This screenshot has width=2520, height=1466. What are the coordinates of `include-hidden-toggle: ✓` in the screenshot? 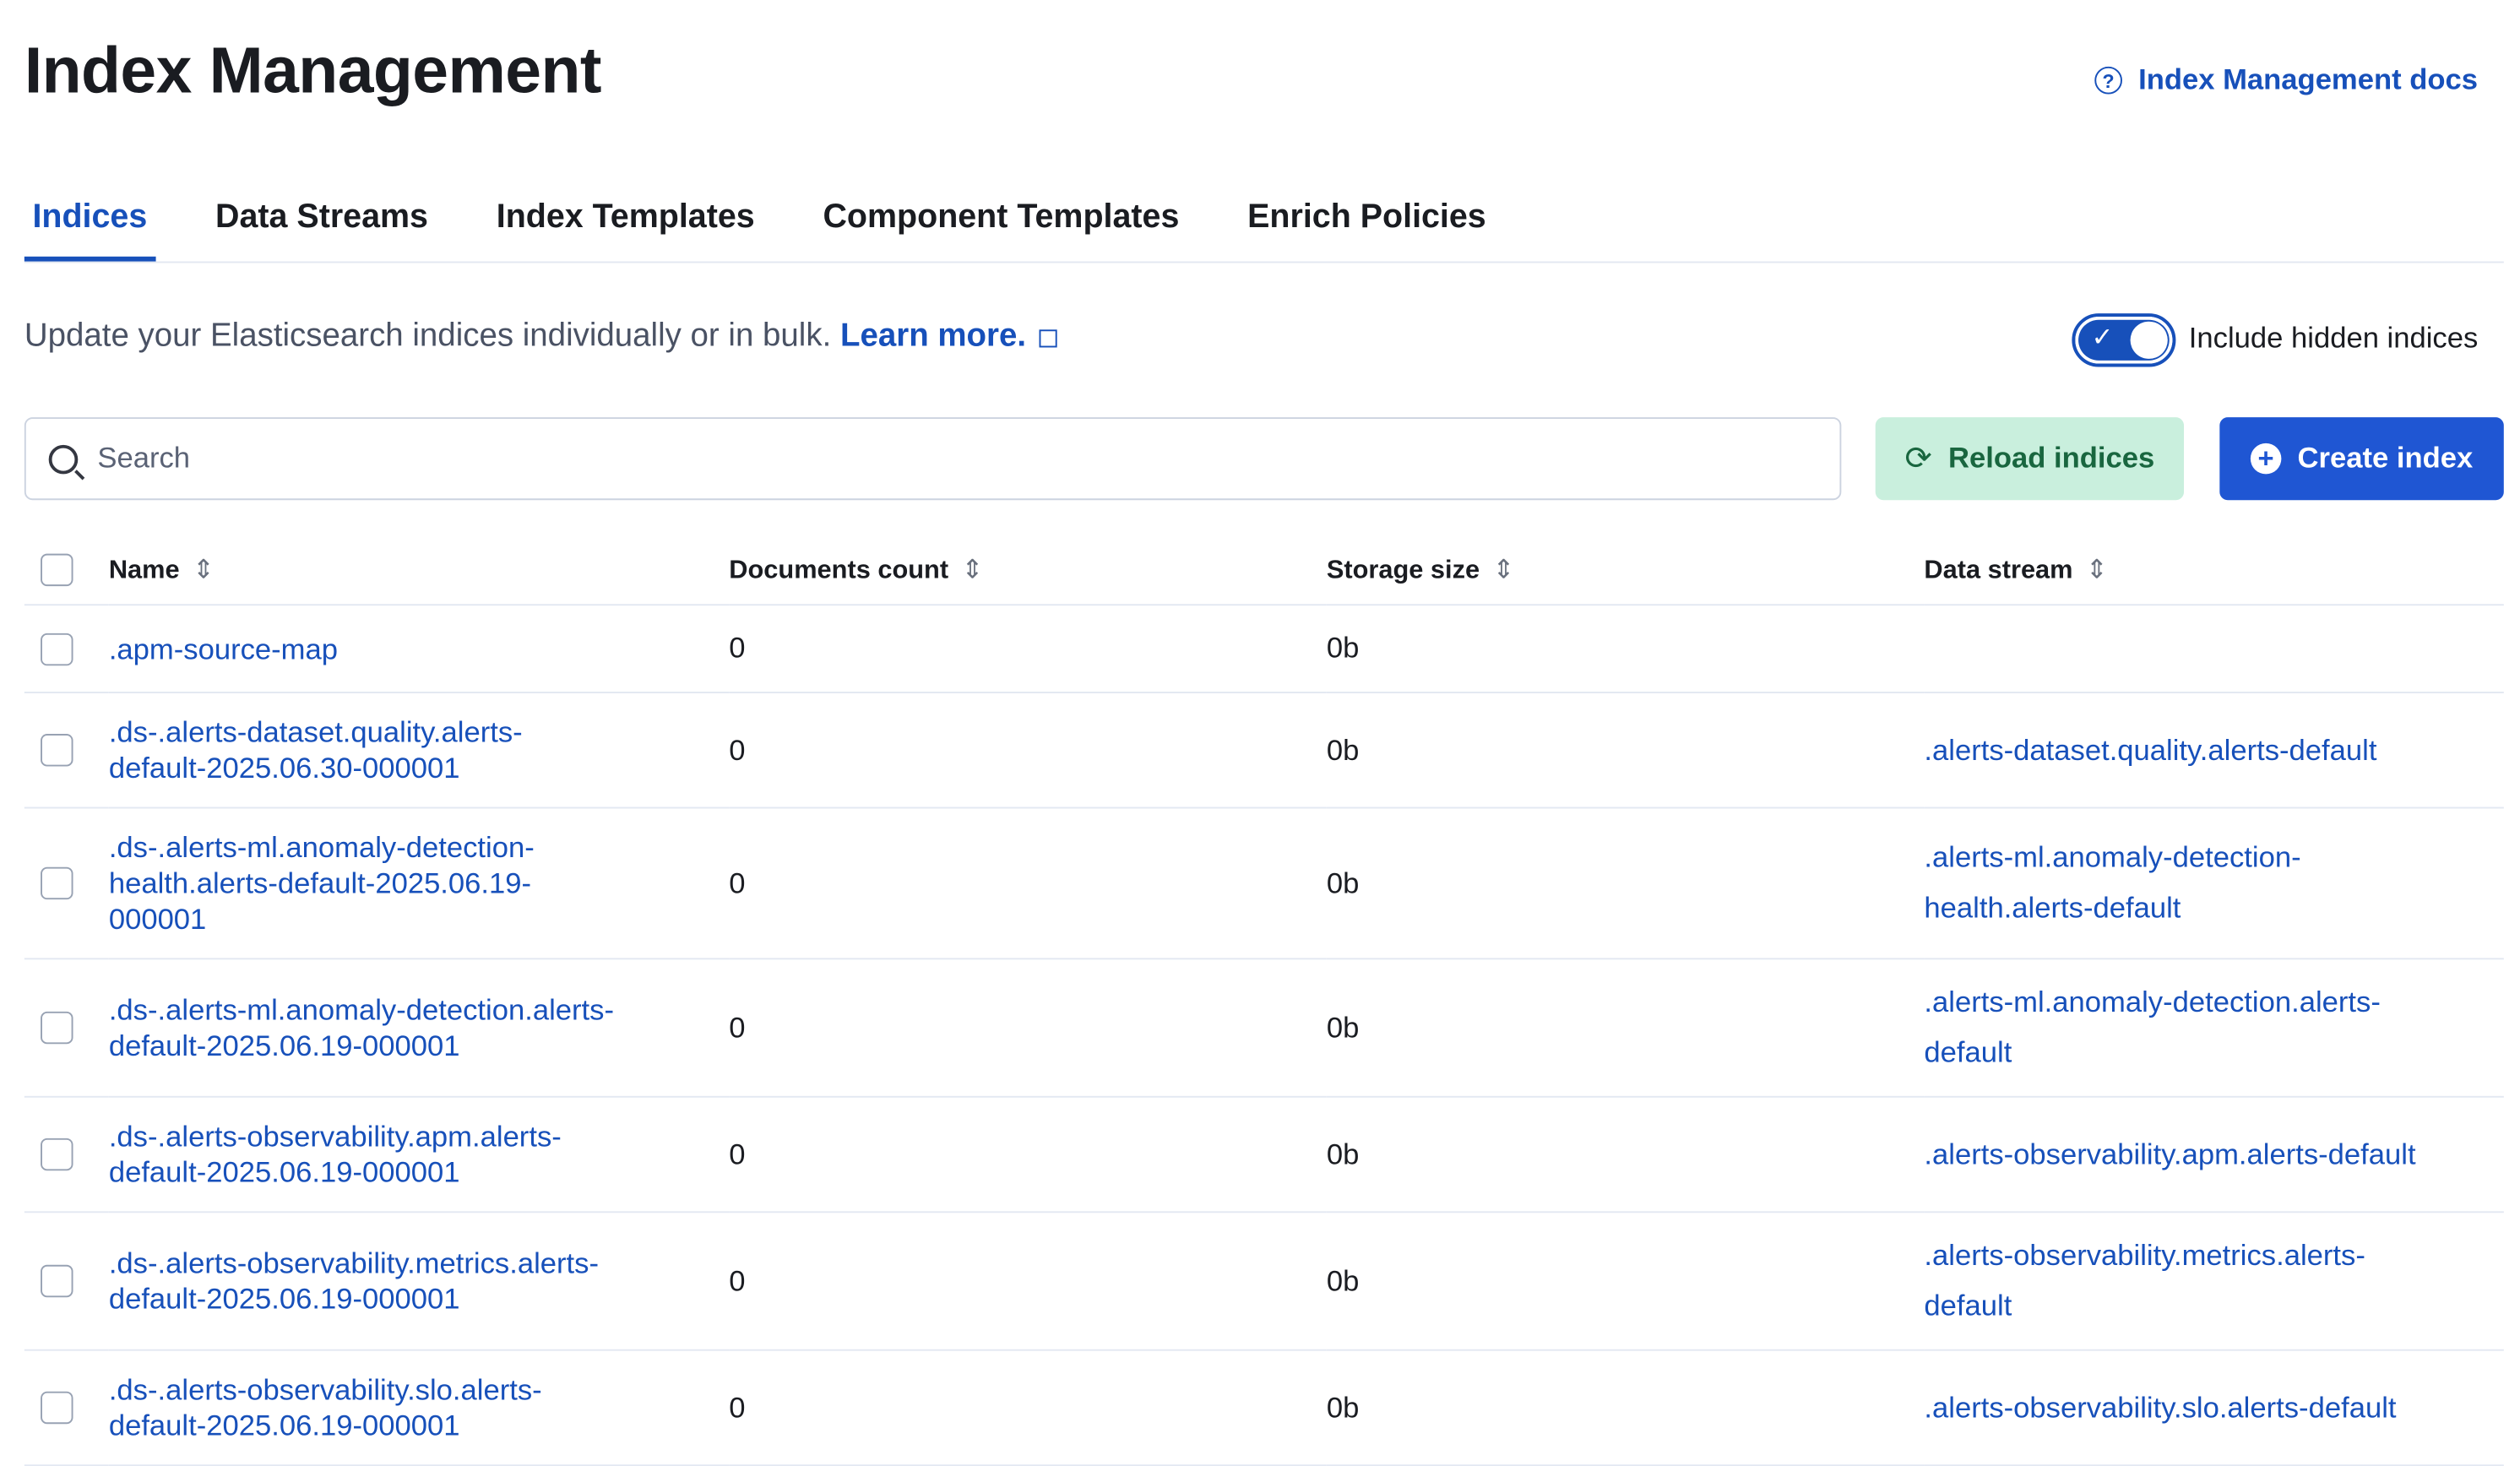 It's located at (2124, 340).